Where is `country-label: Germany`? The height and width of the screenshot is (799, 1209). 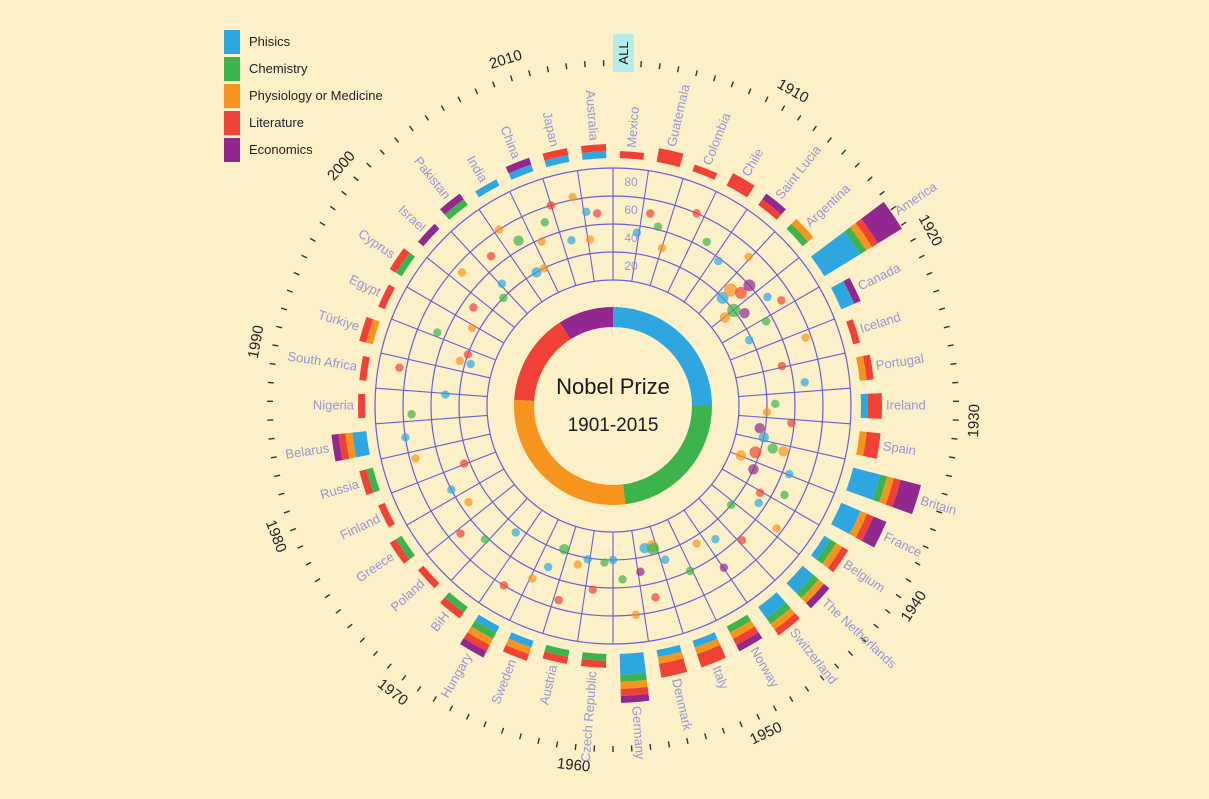
country-label: Germany is located at coordinates (638, 733).